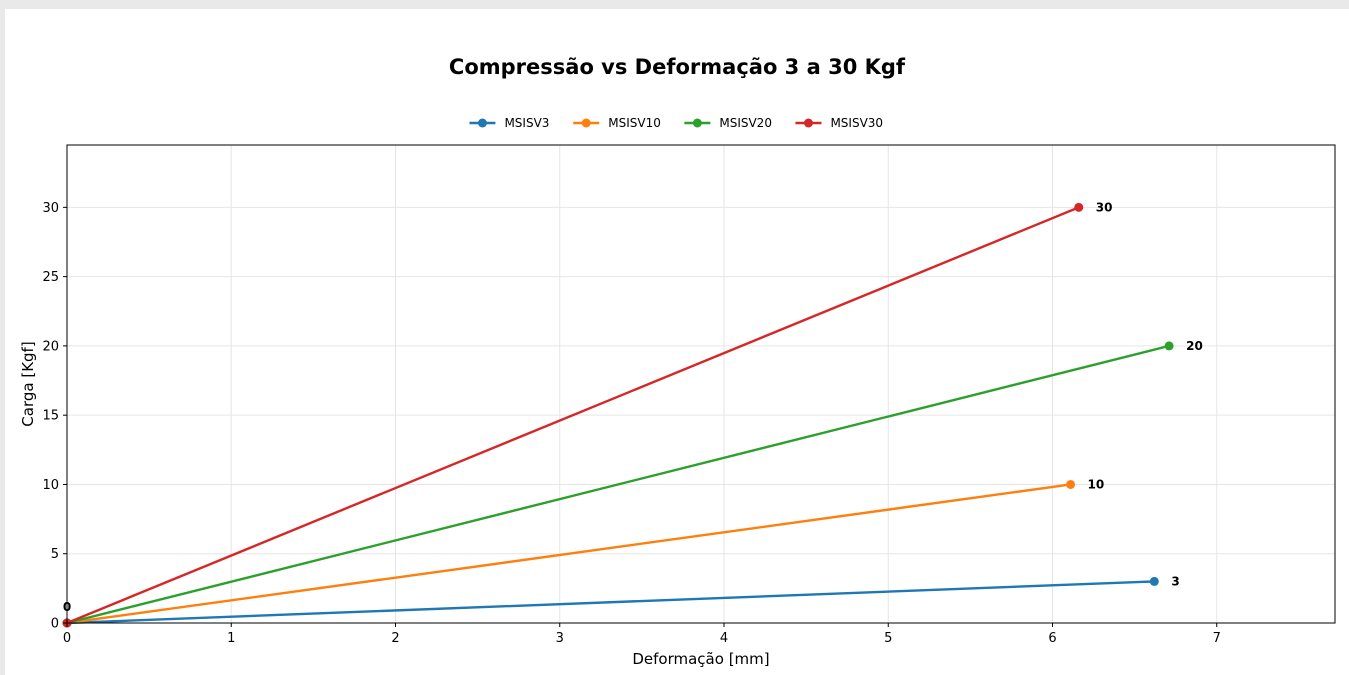 The image size is (1349, 675). What do you see at coordinates (1104, 207) in the screenshot?
I see `end-value-label: 30` at bounding box center [1104, 207].